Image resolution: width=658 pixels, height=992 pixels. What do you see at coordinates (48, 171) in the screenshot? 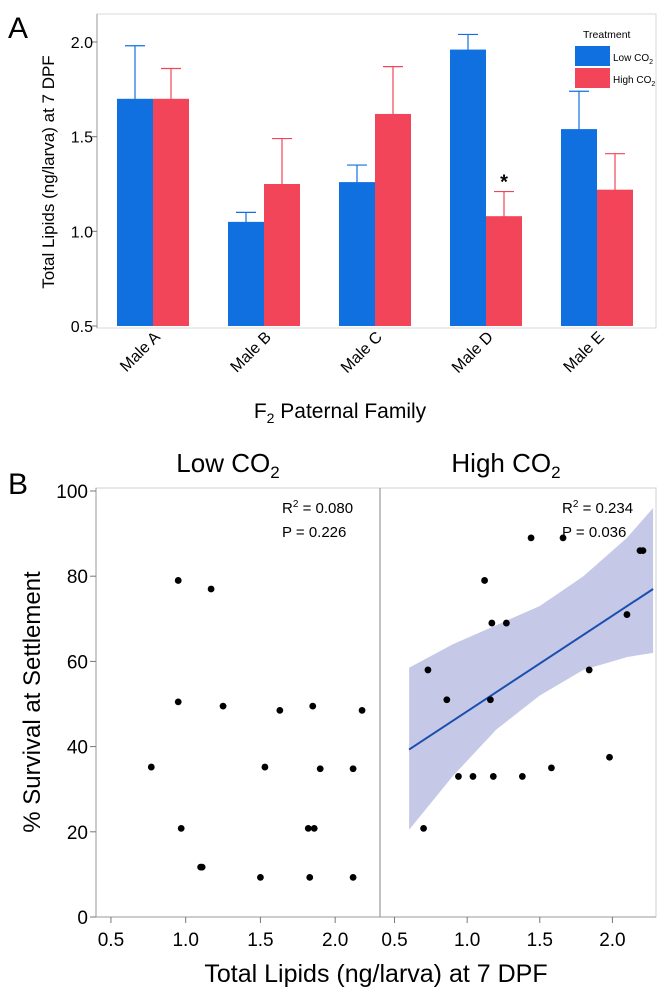
I see `panel-a-y-axis-label: Total Lipids (ng/larva) at 7 DPF` at bounding box center [48, 171].